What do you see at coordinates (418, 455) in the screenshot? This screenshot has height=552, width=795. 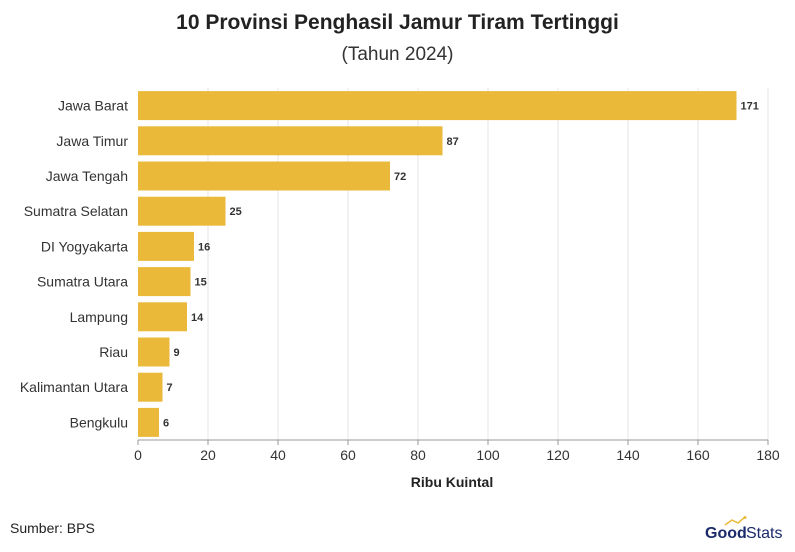 I see `x-tick-label: 80` at bounding box center [418, 455].